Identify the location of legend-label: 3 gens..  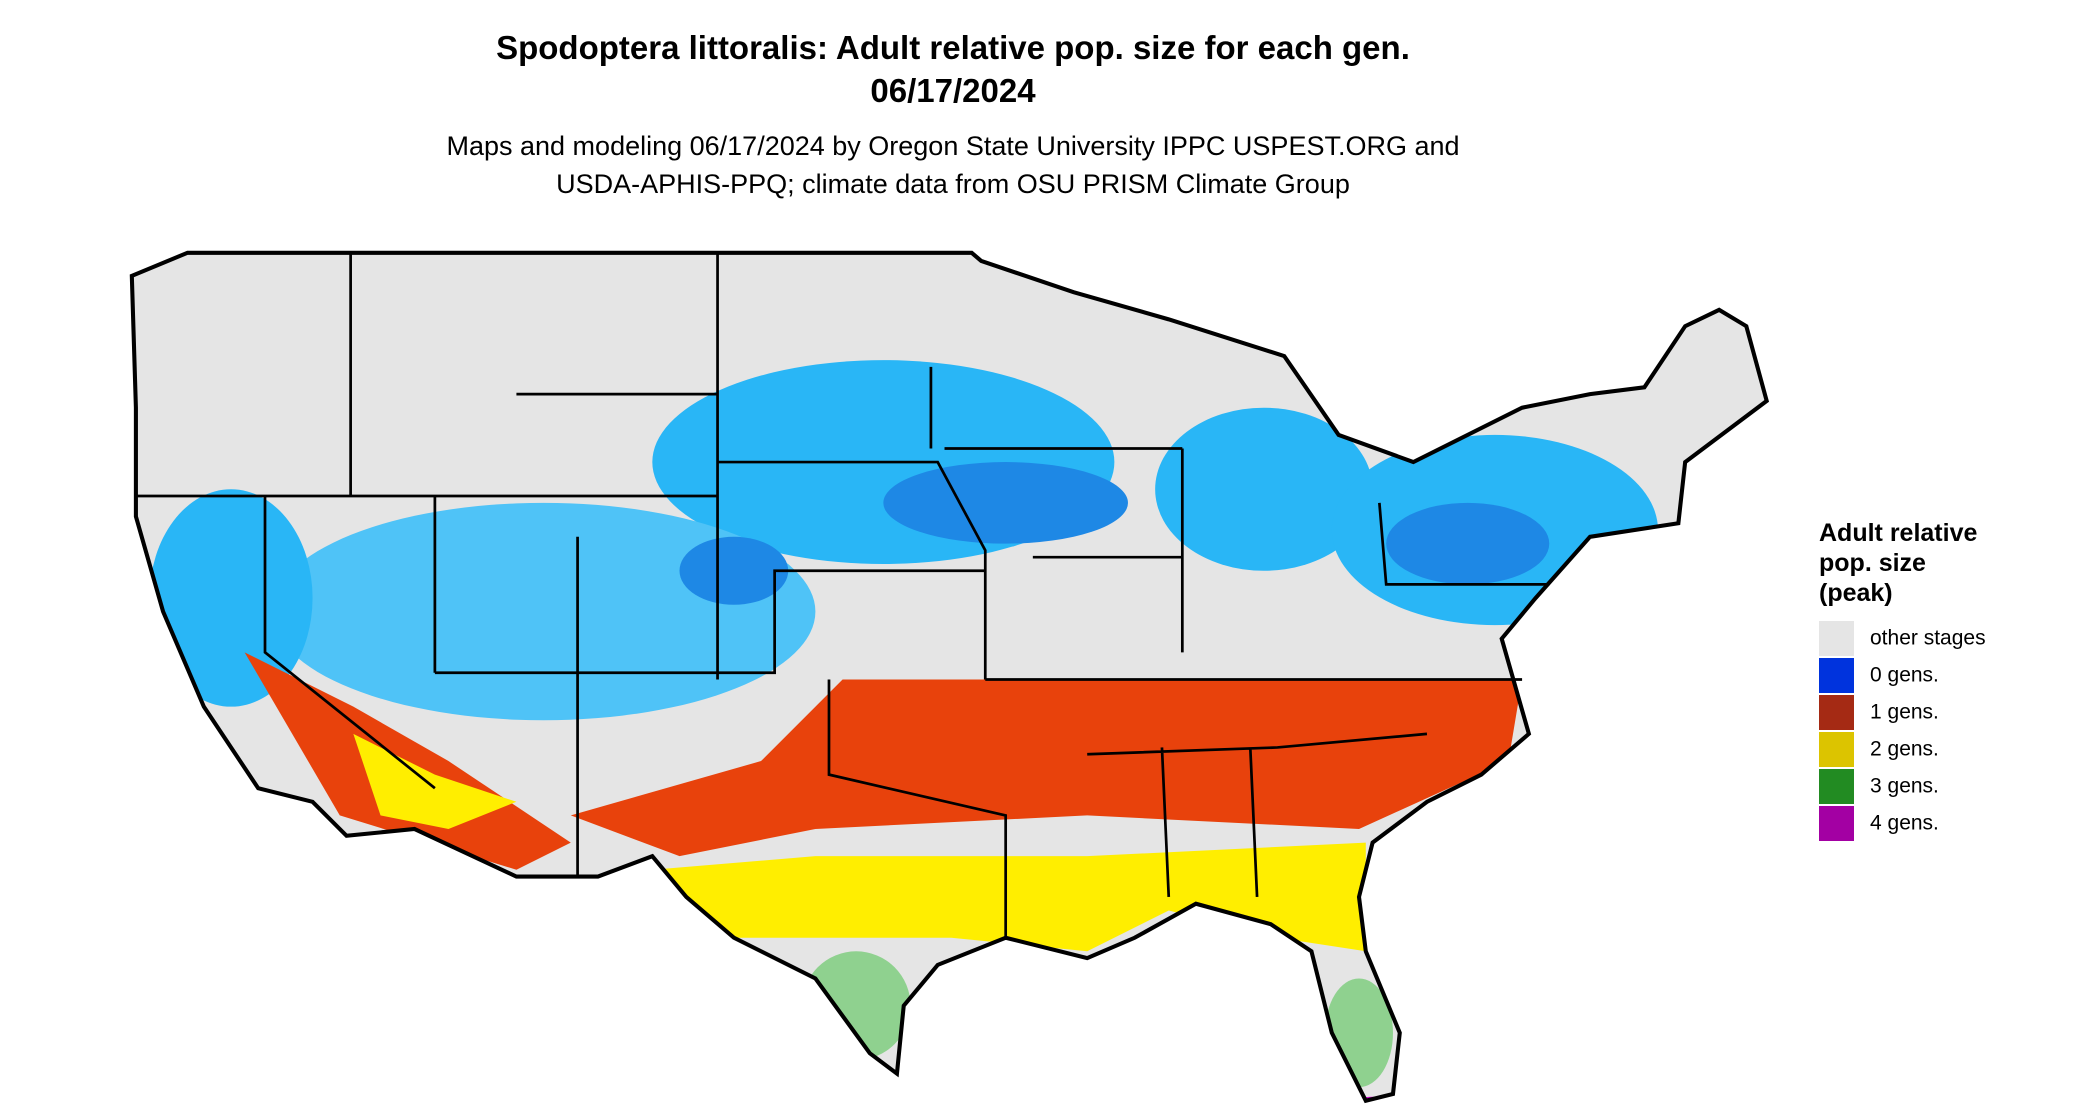
(1904, 786).